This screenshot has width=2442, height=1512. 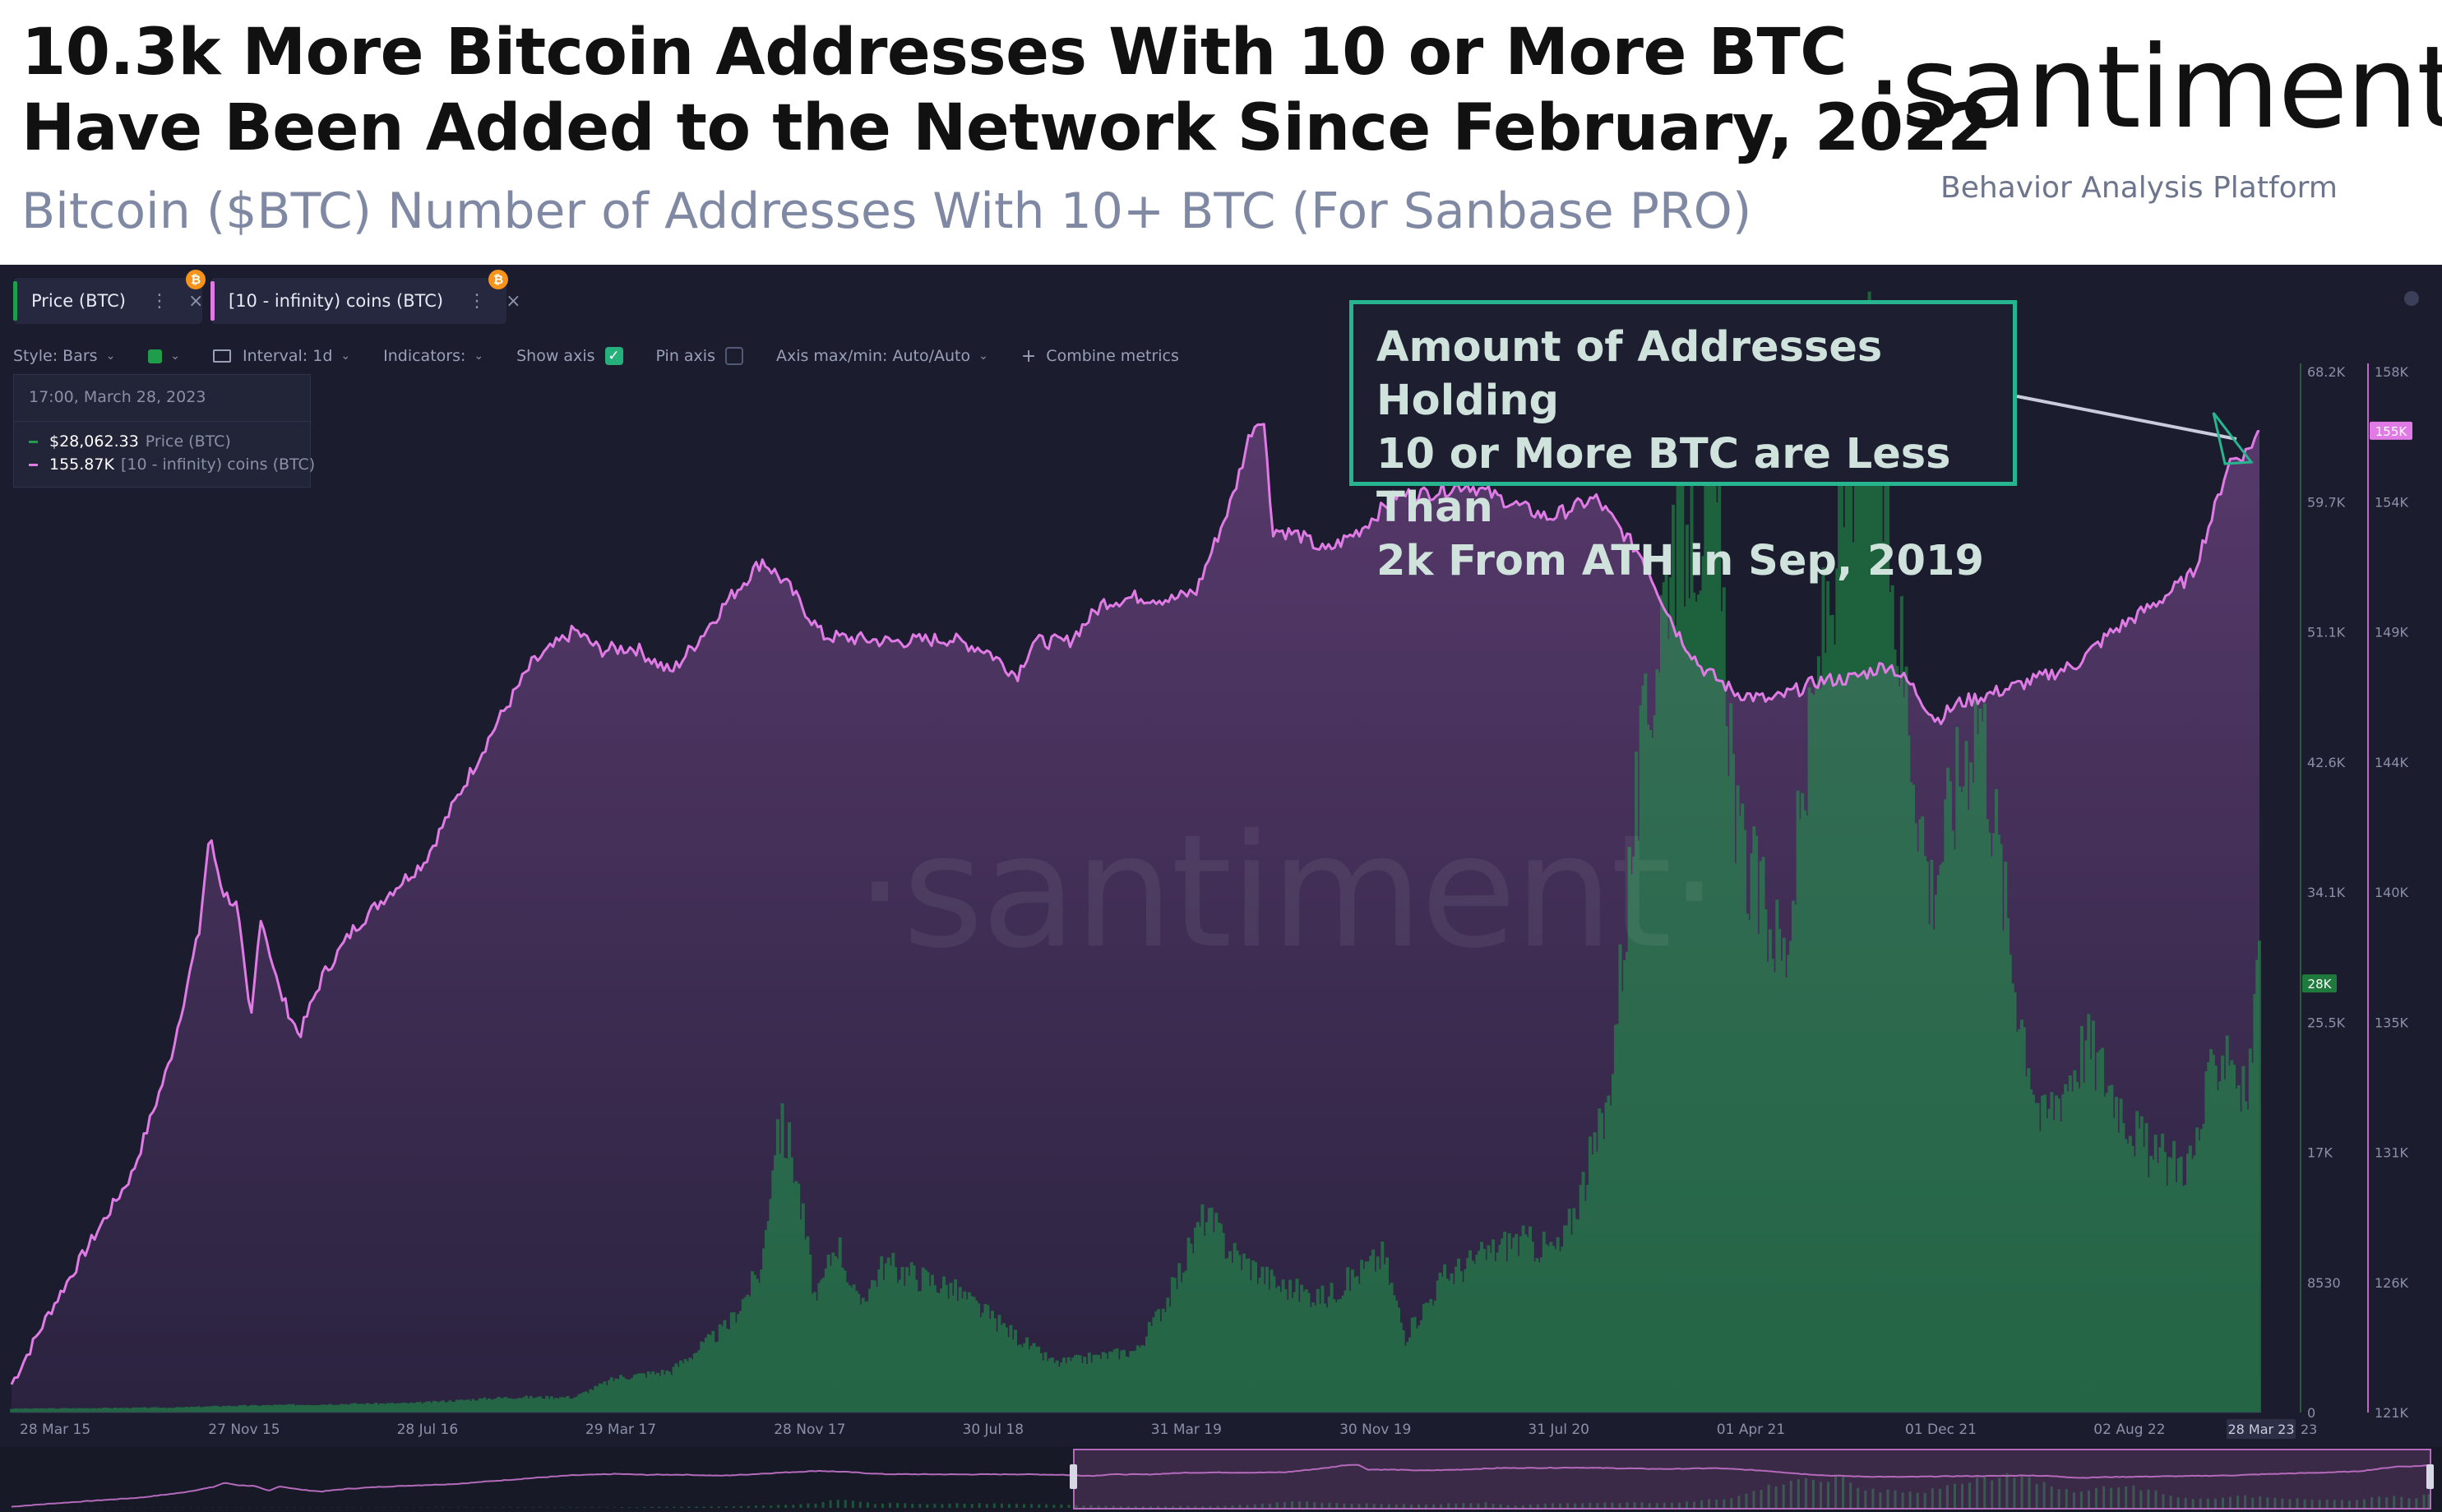 I want to click on y-right-tick-label: 140K, so click(x=2392, y=892).